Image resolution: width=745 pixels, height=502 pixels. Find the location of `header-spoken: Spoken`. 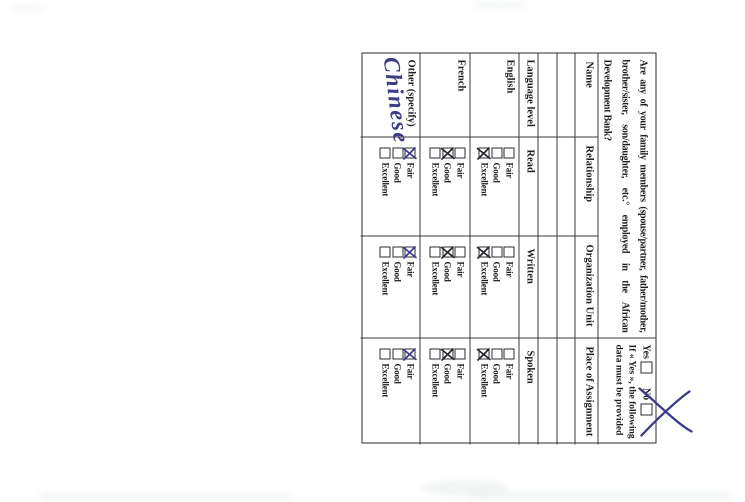

header-spoken: Spoken is located at coordinates (527, 391).